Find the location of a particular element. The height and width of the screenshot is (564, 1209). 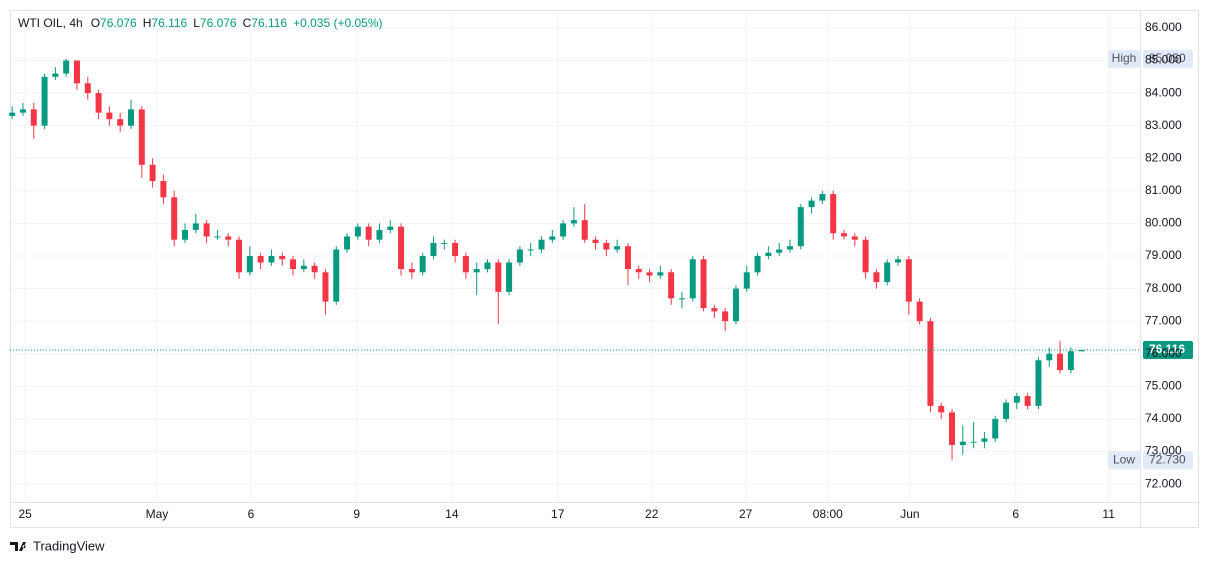

x-tick-label: 25 is located at coordinates (25, 514).